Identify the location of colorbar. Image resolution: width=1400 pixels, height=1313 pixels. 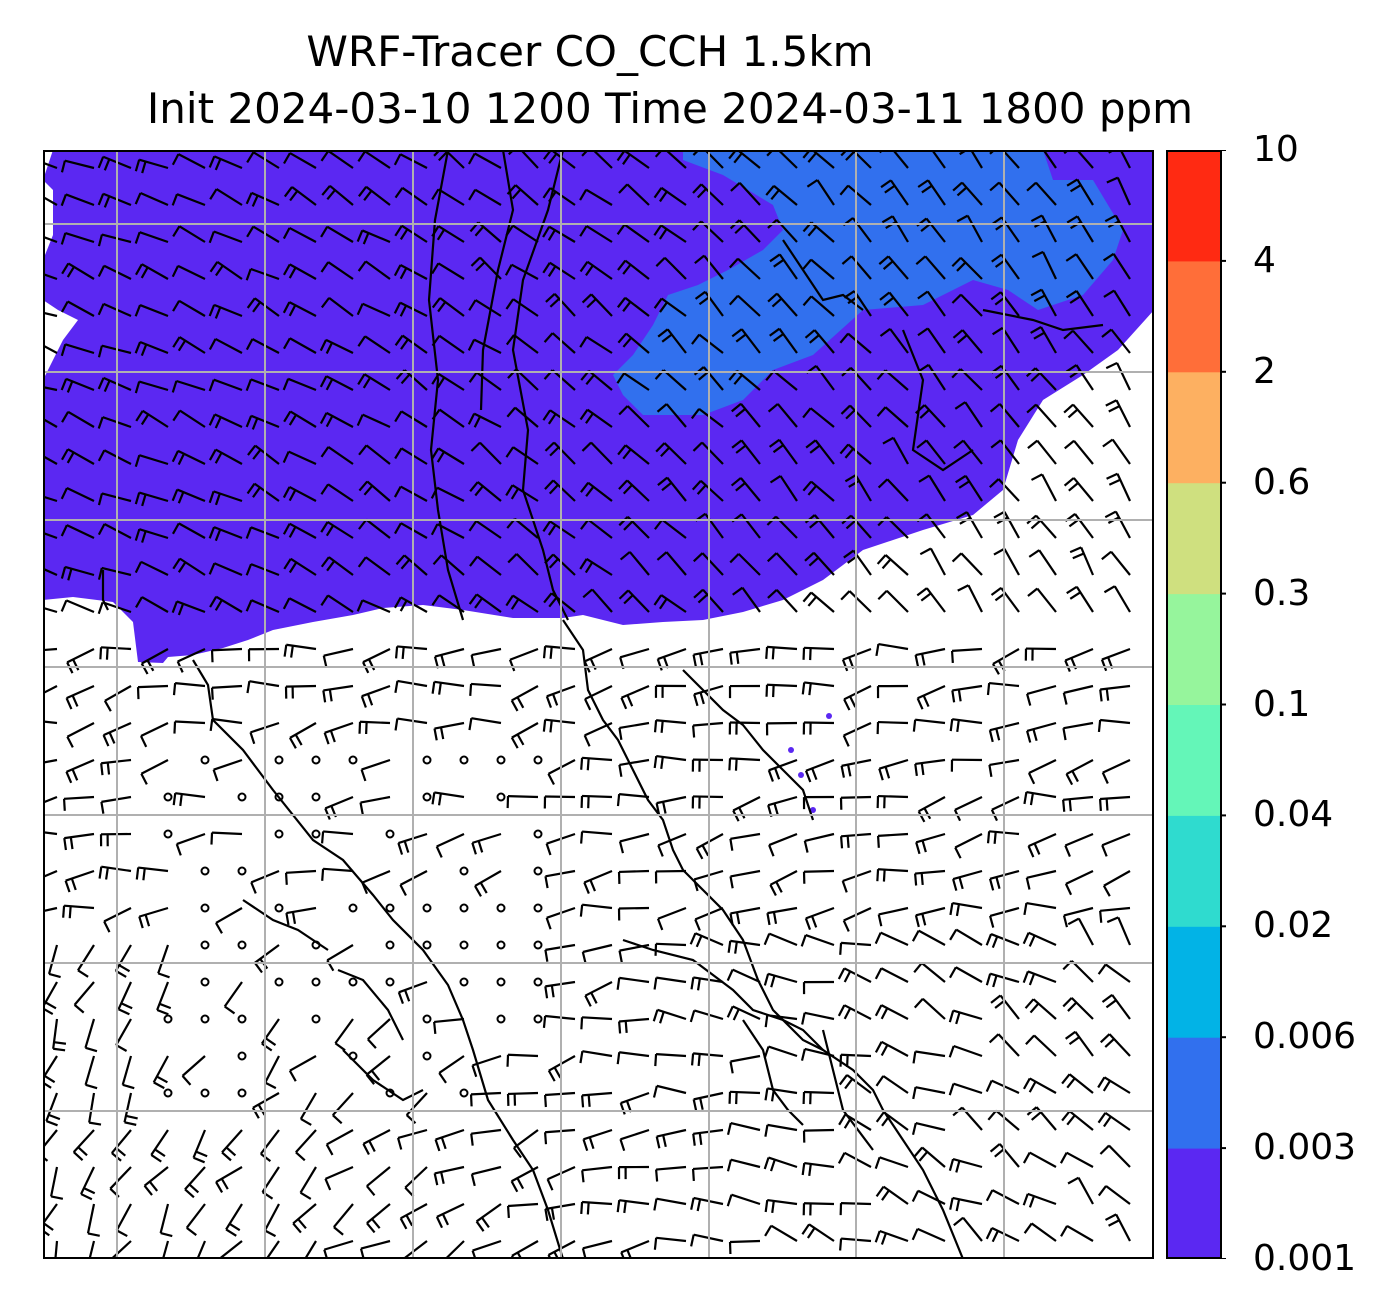
(1196, 704).